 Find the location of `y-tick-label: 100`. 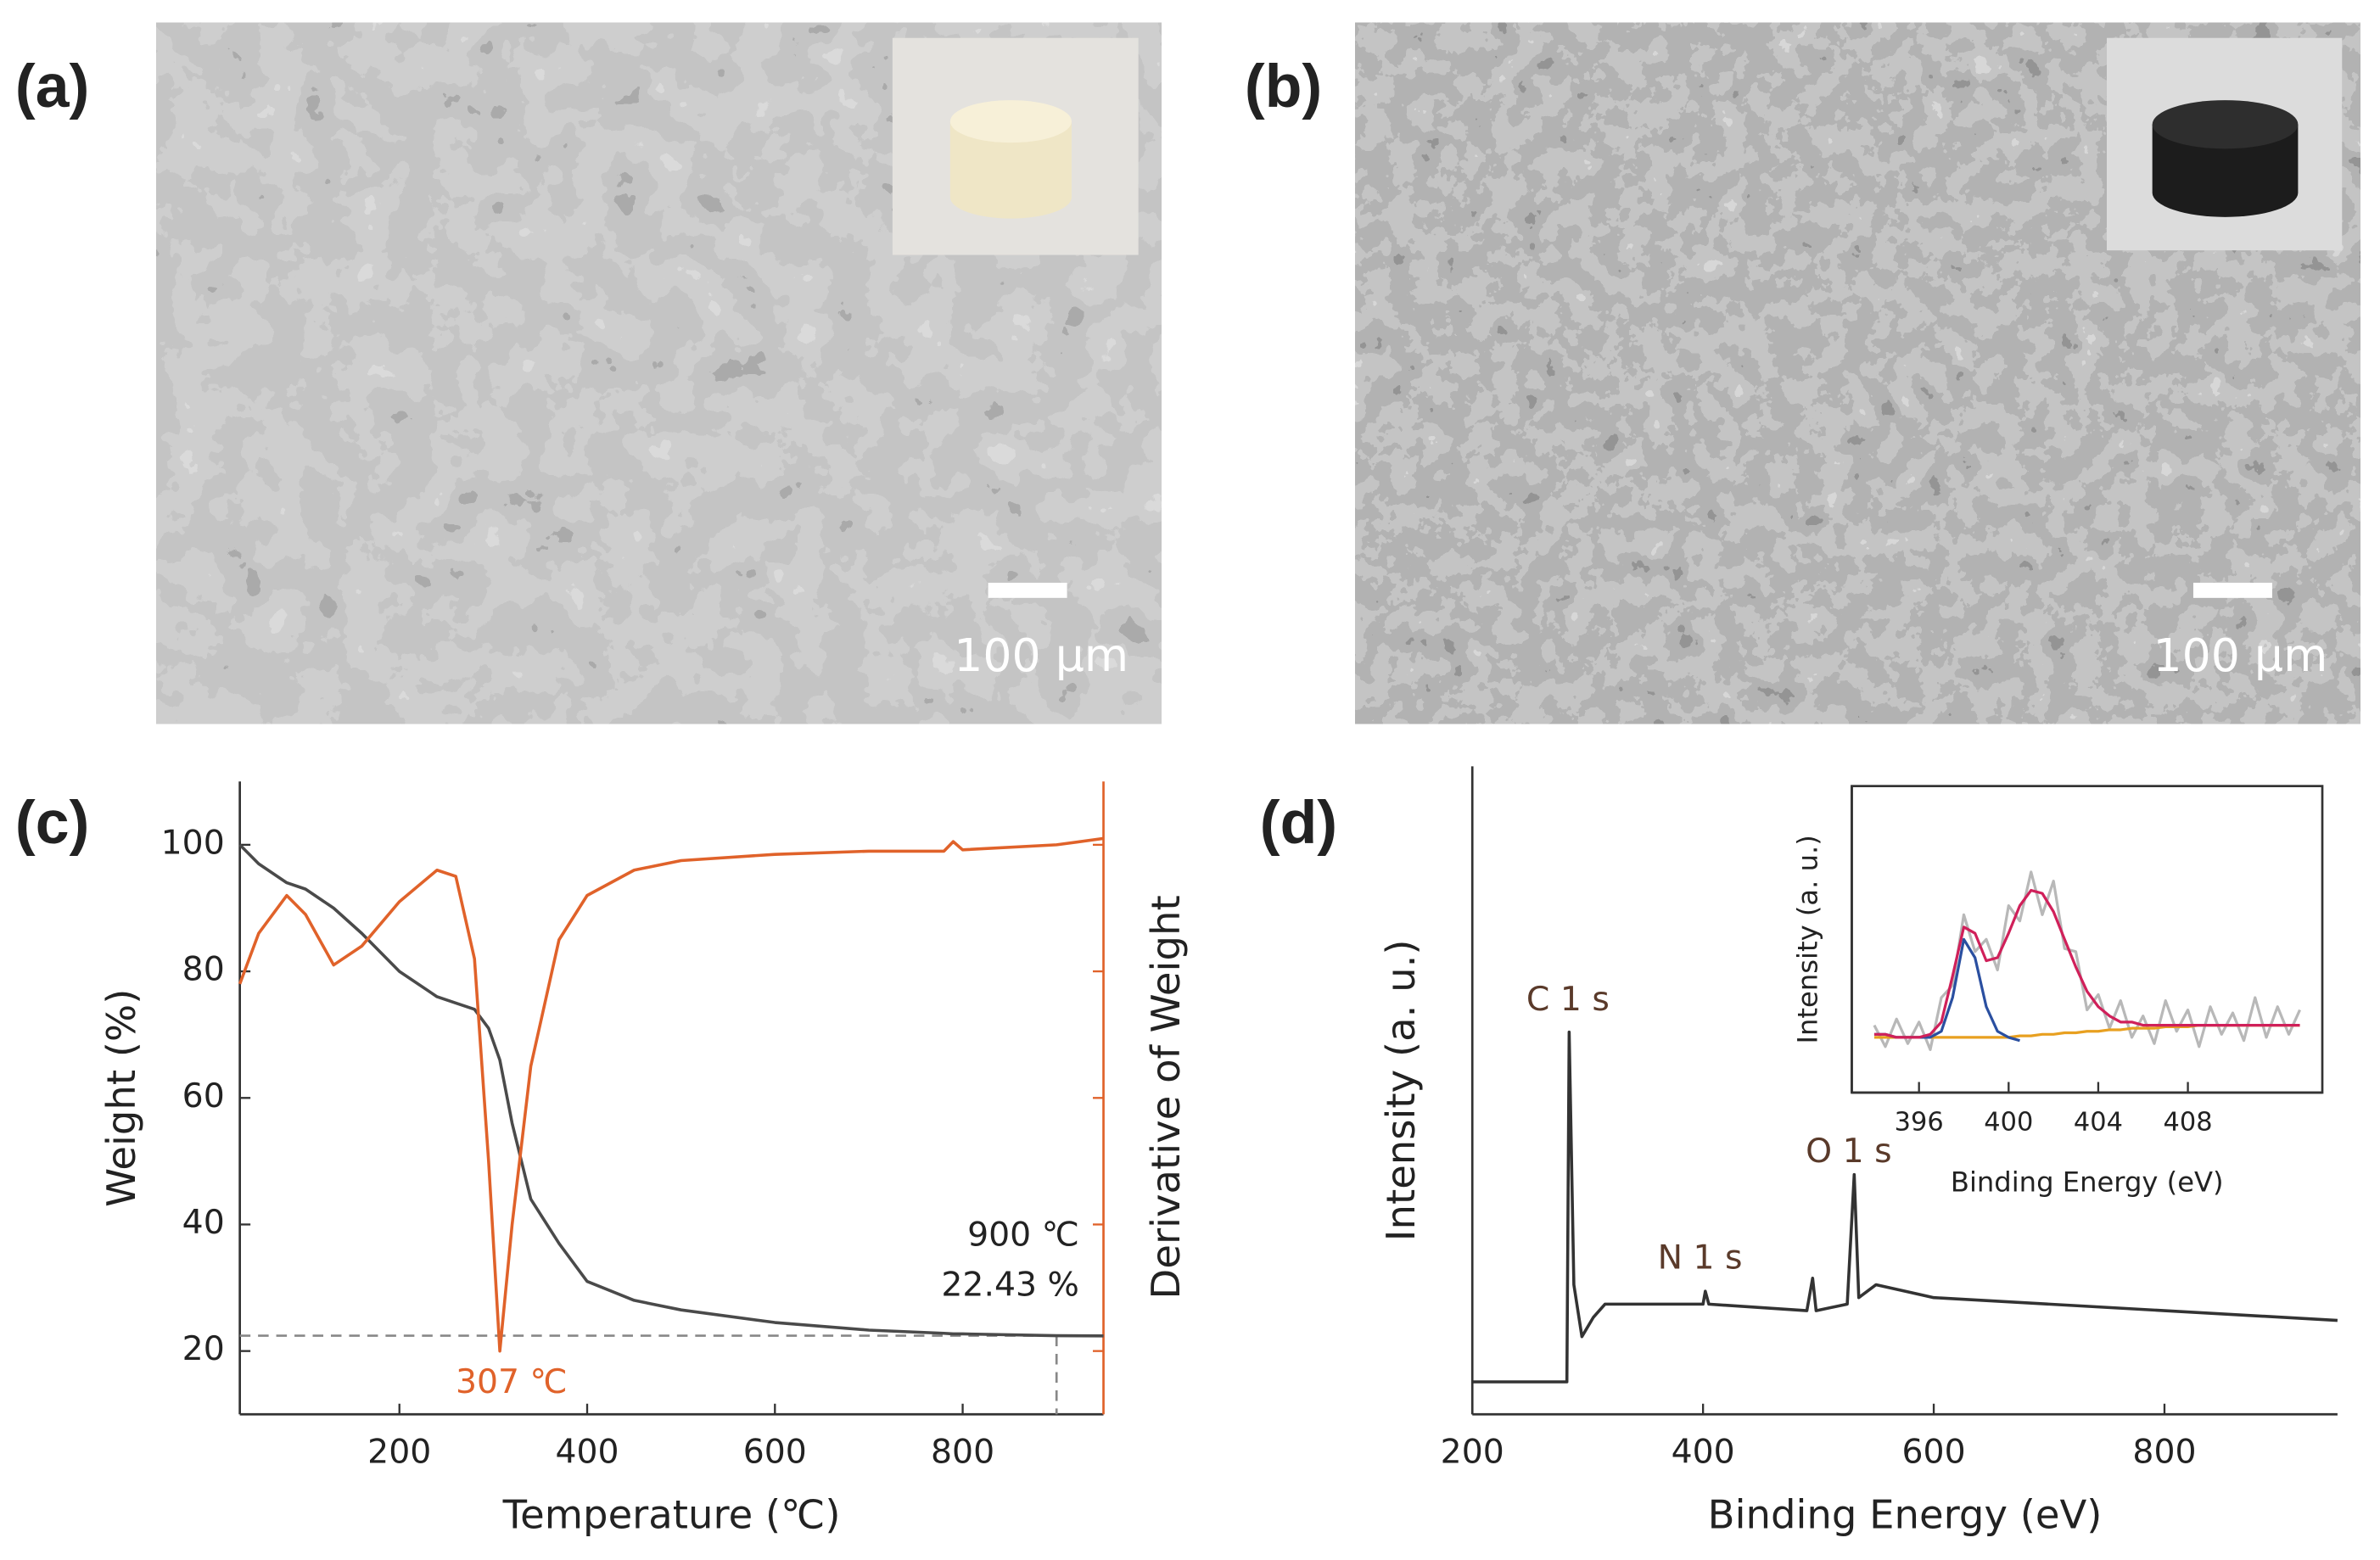

y-tick-label: 100 is located at coordinates (193, 842).